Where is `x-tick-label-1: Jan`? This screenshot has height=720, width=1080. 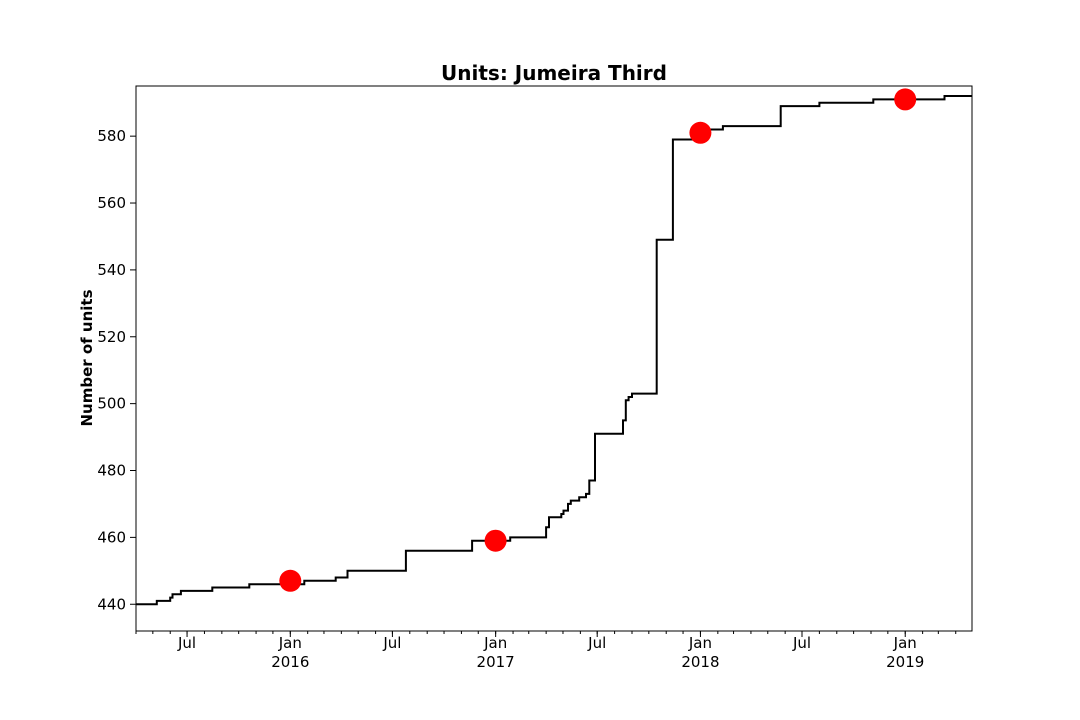
x-tick-label-1: Jan is located at coordinates (290, 643).